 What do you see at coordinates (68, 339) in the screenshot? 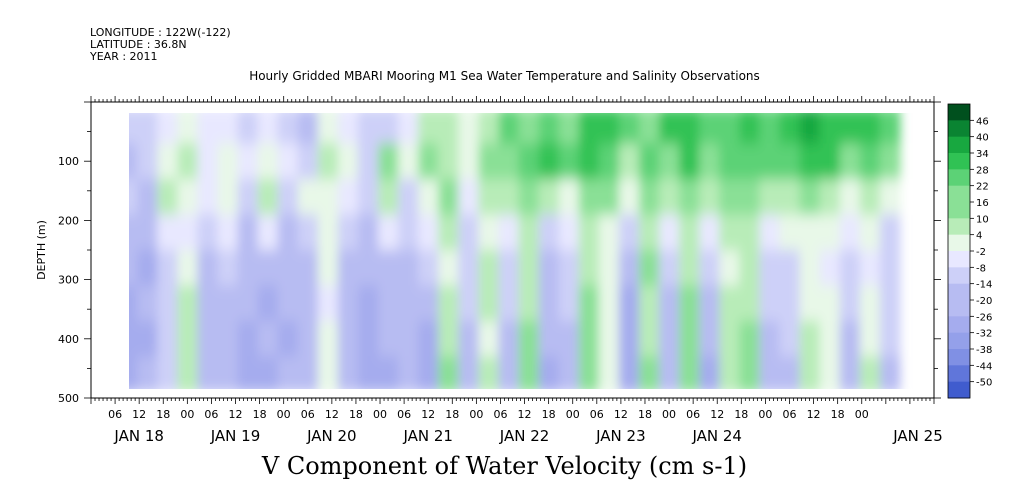
I see `y-tick-label: 400` at bounding box center [68, 339].